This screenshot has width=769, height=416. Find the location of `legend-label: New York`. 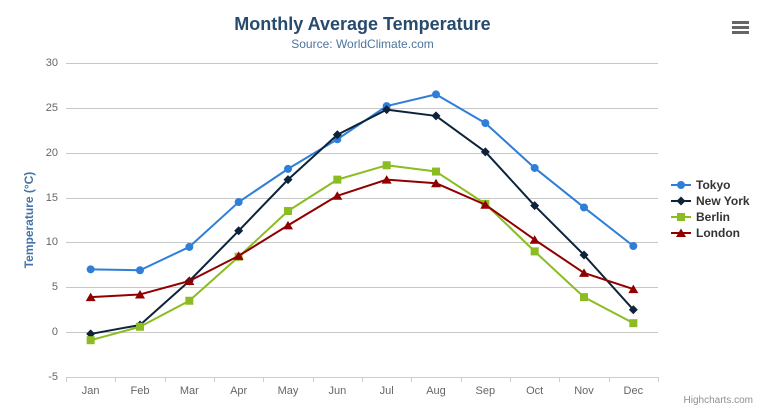

legend-label: New York is located at coordinates (723, 201).